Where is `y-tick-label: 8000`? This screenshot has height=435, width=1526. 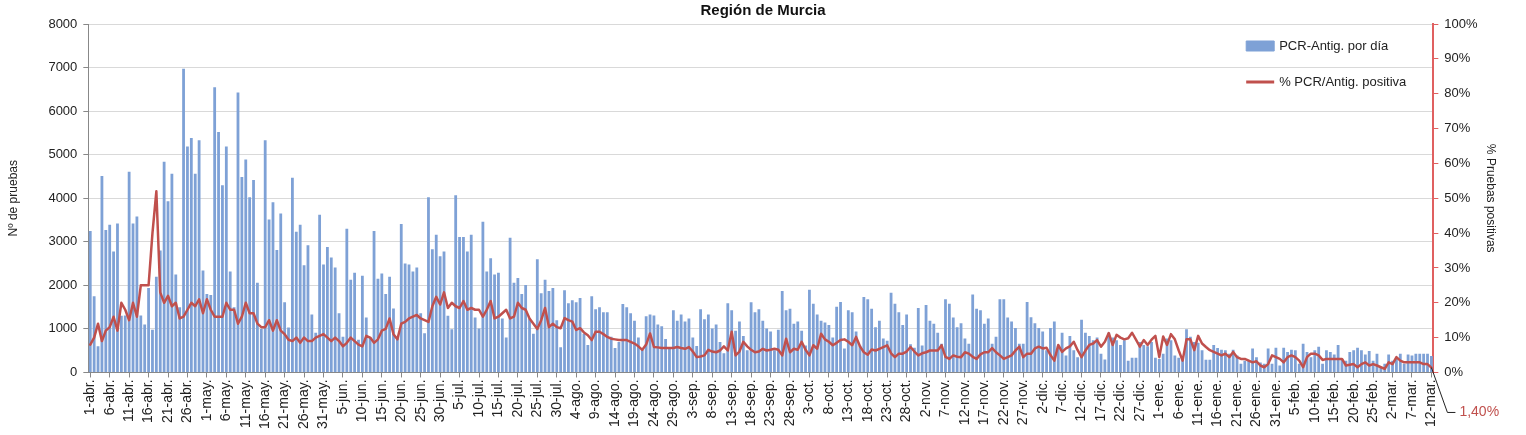 y-tick-label: 8000 is located at coordinates (63, 23).